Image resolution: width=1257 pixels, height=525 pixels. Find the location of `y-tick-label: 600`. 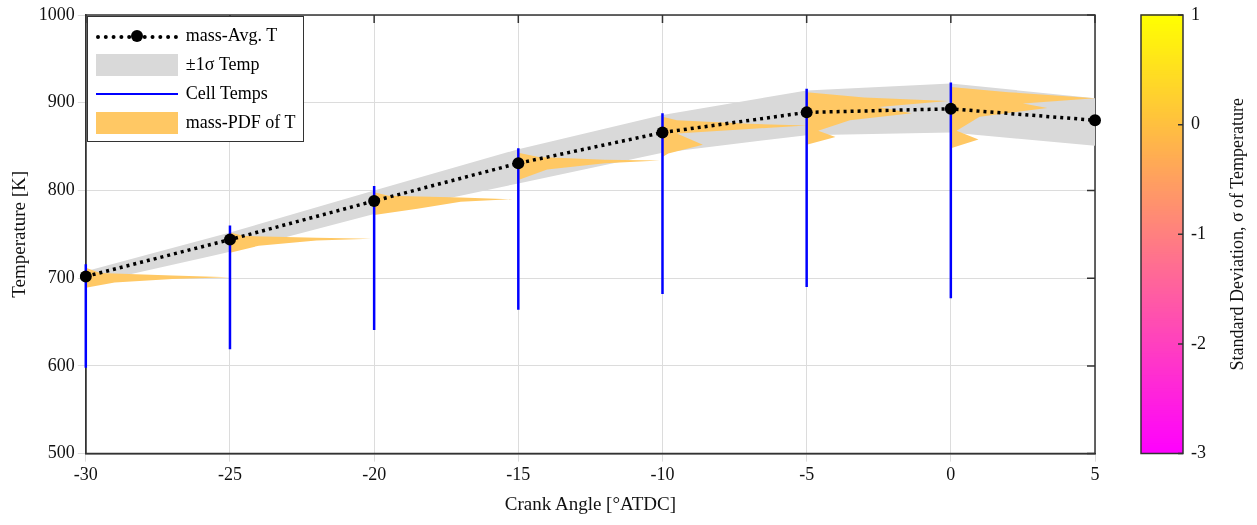

y-tick-label: 600 is located at coordinates (61, 364).